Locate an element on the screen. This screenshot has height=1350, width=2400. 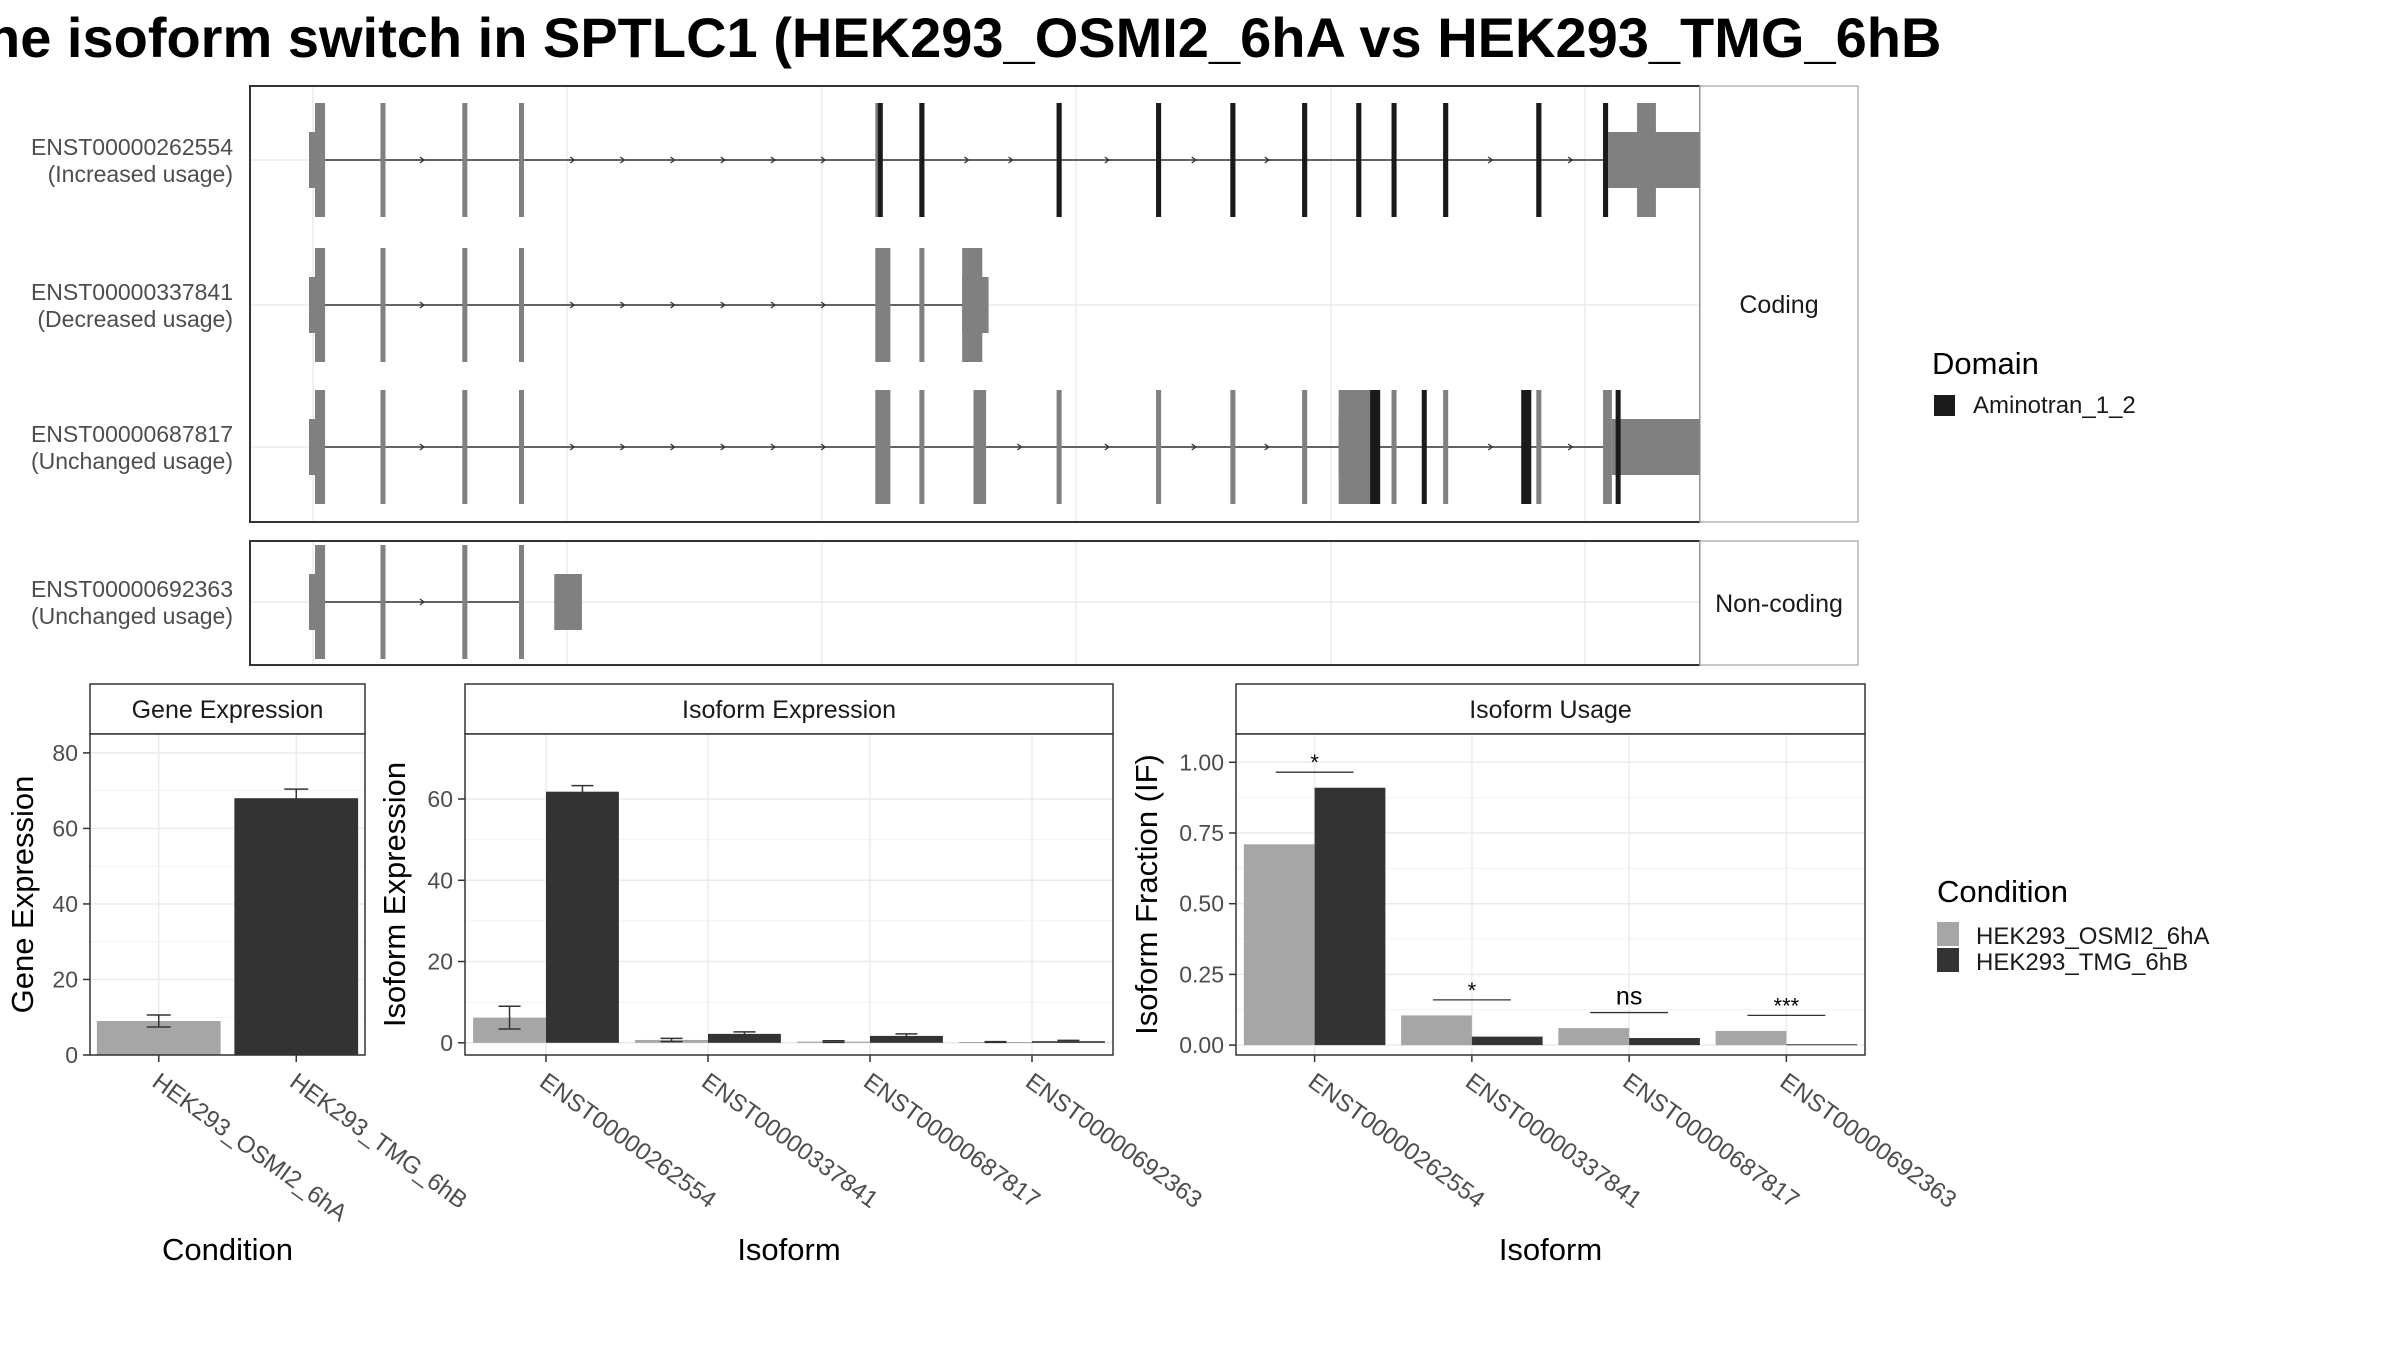
transcript-usage-label: (Unchanged usage) is located at coordinates (132, 616).